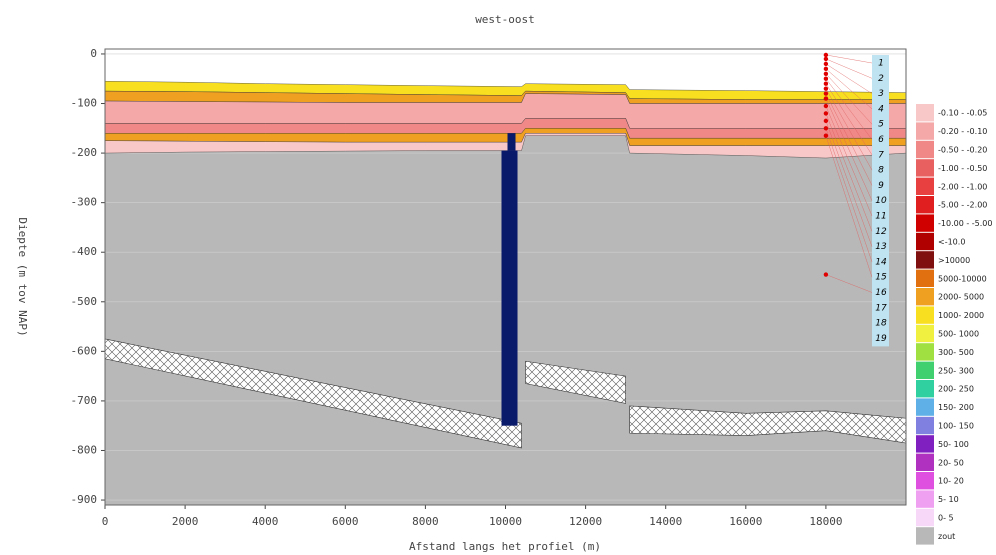 Image resolution: width=996 pixels, height=555 pixels. What do you see at coordinates (22, 276) in the screenshot?
I see `y-axis-label: Diepte (m tov NAP)` at bounding box center [22, 276].